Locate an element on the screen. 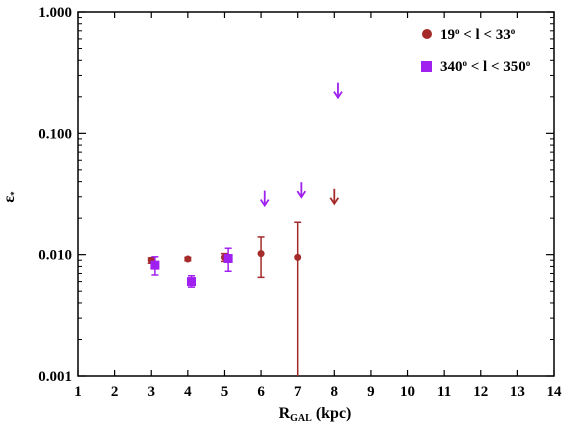 This screenshot has width=570, height=428. x-tick-label: 9 is located at coordinates (371, 392).